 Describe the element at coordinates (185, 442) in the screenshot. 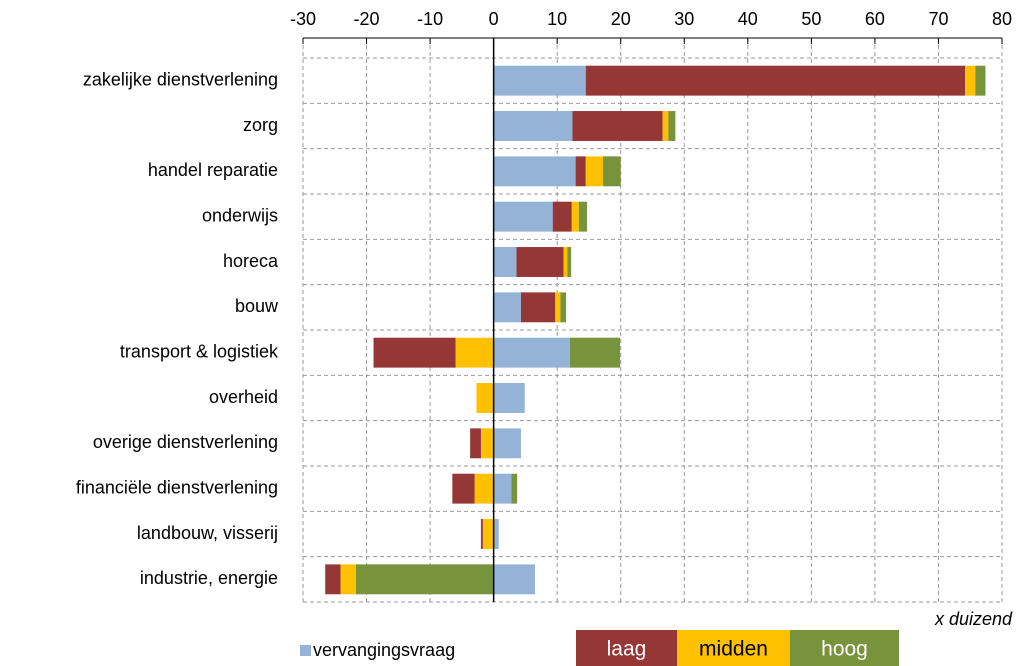

I see `y-tick-label: overige dienstverlening` at that location.